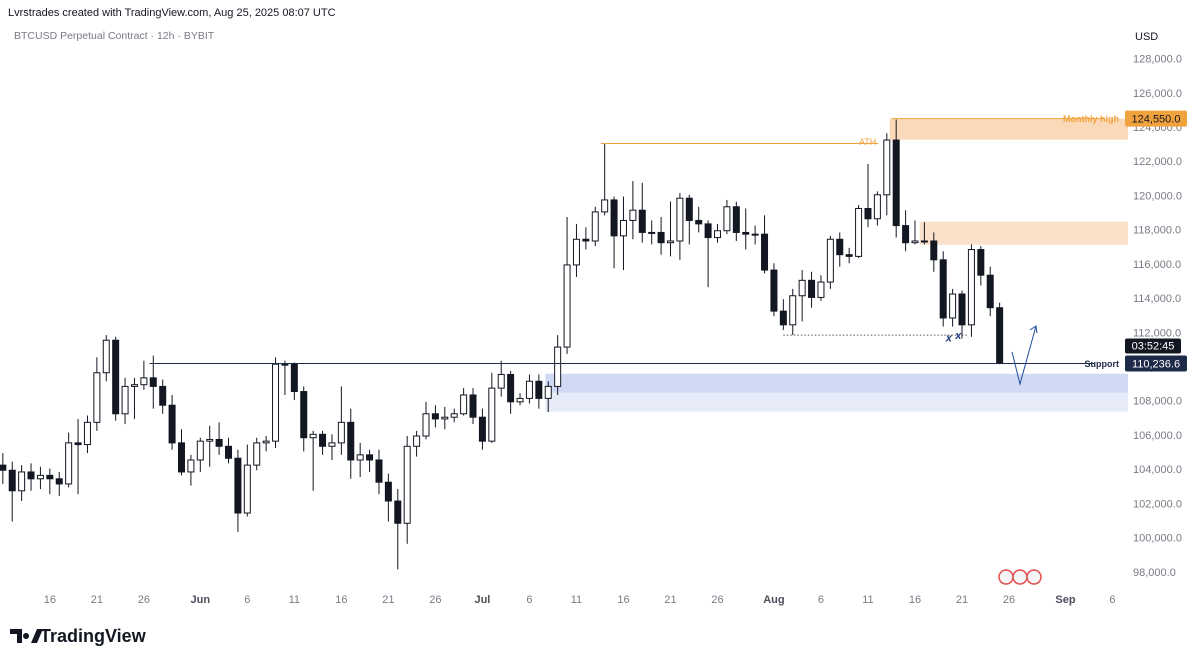 The image size is (1200, 662). I want to click on y-tick-label: 120,000.0, so click(1157, 196).